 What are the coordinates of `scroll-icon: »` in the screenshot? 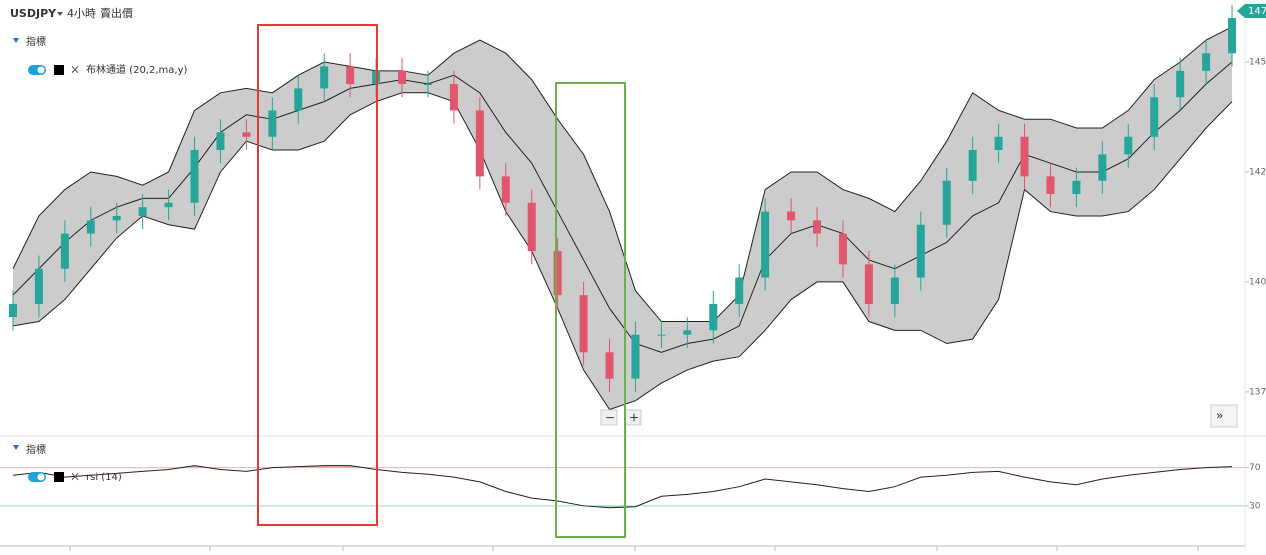 It's located at (1219, 416).